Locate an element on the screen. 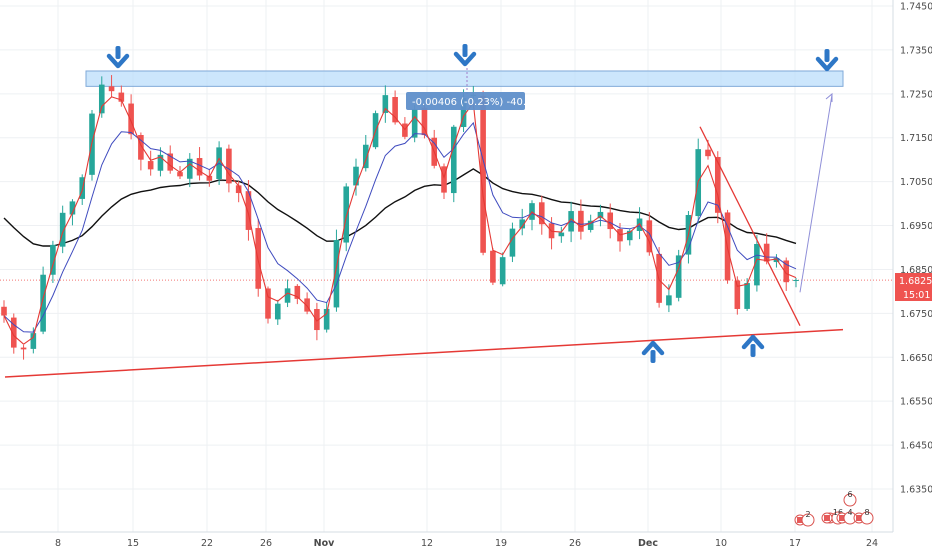 The width and height of the screenshot is (932, 550). price-tick-label: 1.74500 is located at coordinates (916, 7).